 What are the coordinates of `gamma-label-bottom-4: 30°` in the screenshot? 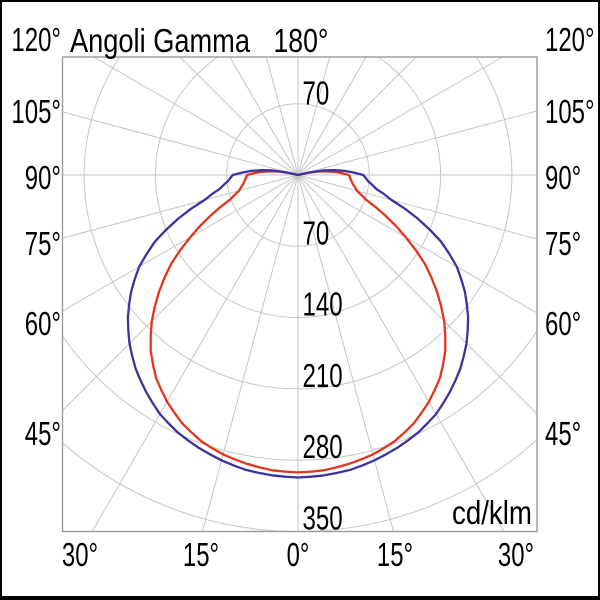 It's located at (516, 554).